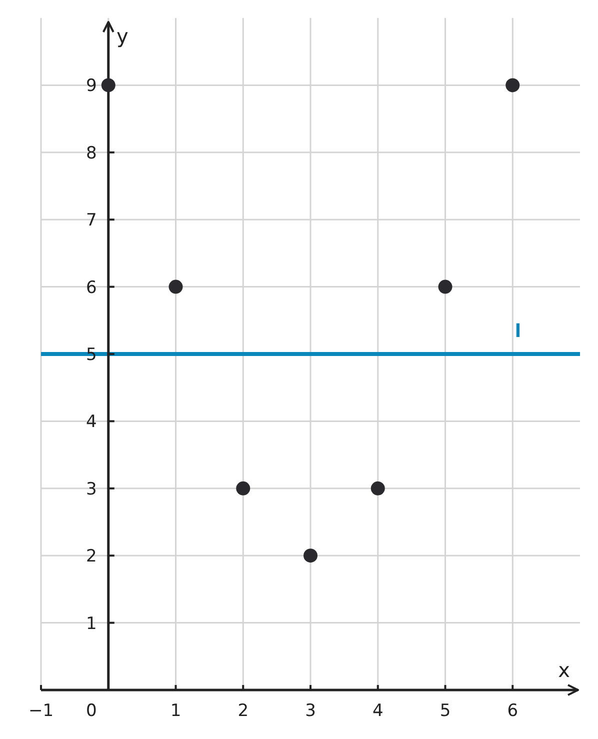  Describe the element at coordinates (310, 711) in the screenshot. I see `x-tick-label: 3` at that location.